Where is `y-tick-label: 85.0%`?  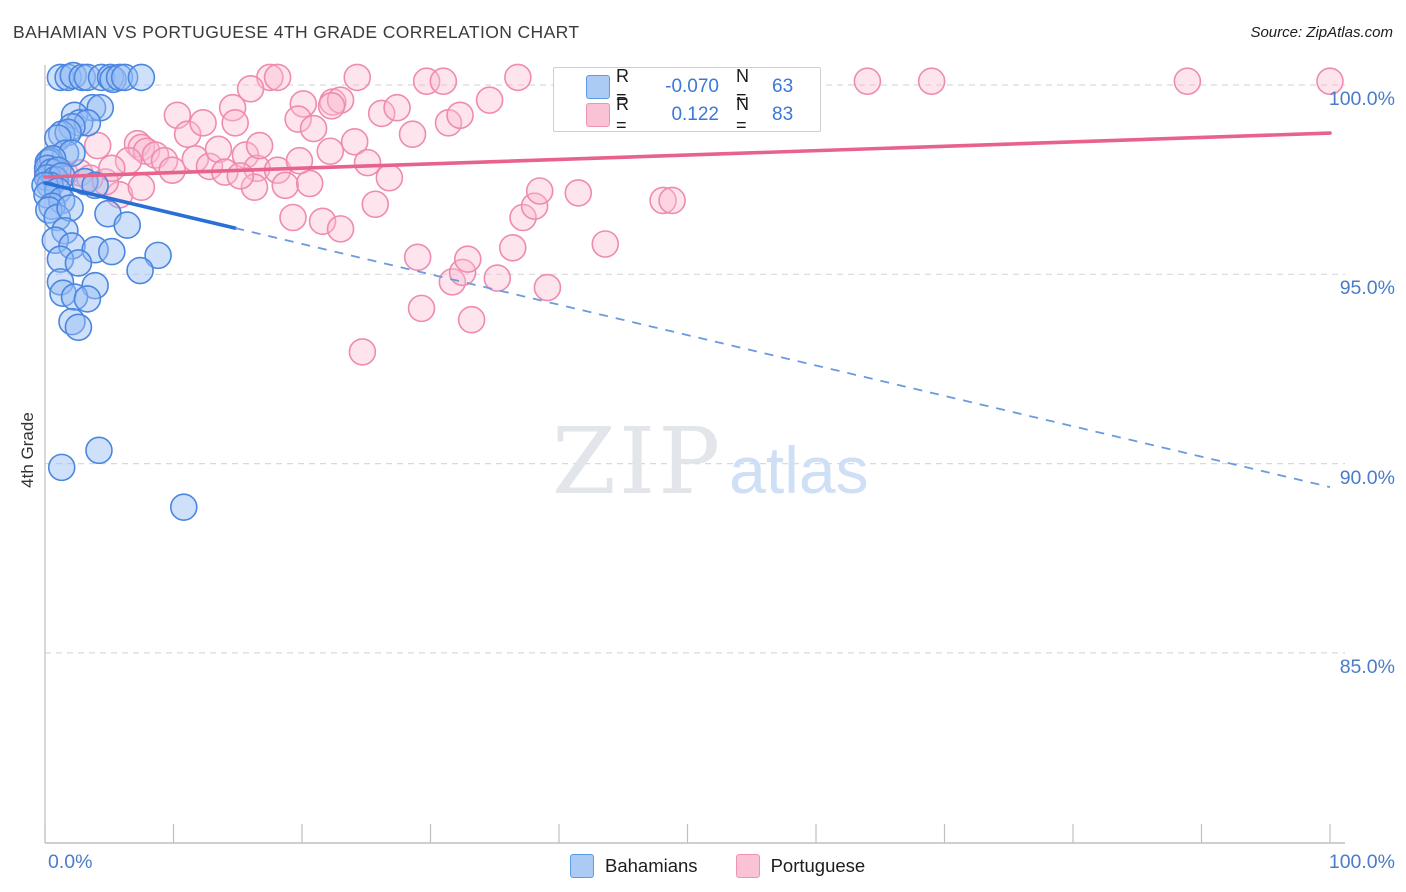
y-tick-label: 85.0% is located at coordinates (1367, 666).